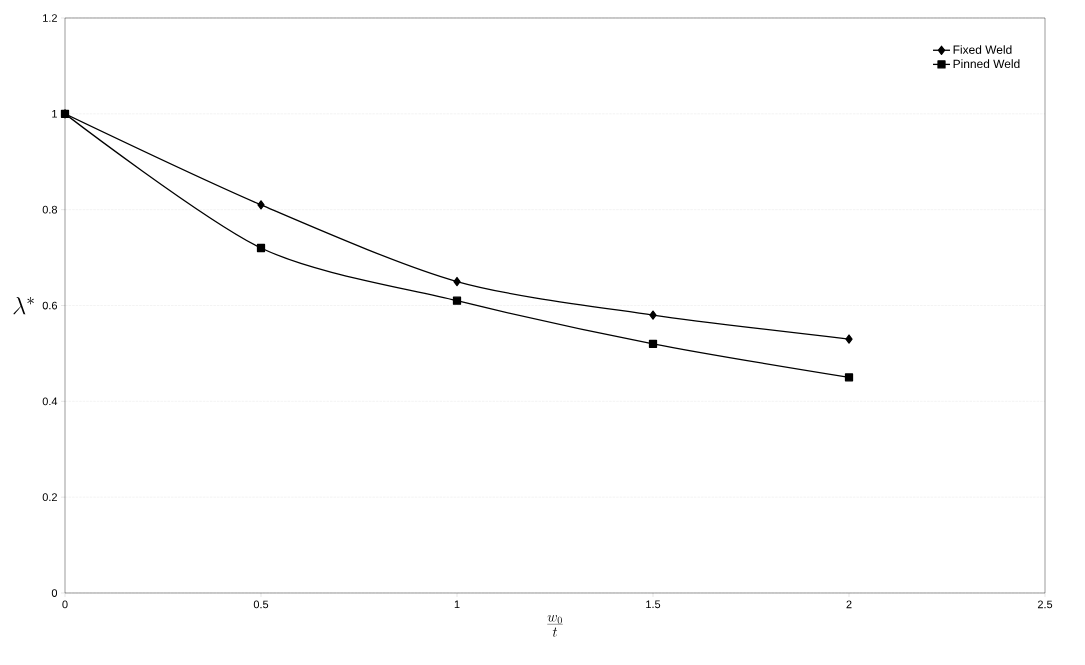 This screenshot has height=665, width=1085. I want to click on x-axis-title: $\frac{w_0}{t}$, so click(555, 625).